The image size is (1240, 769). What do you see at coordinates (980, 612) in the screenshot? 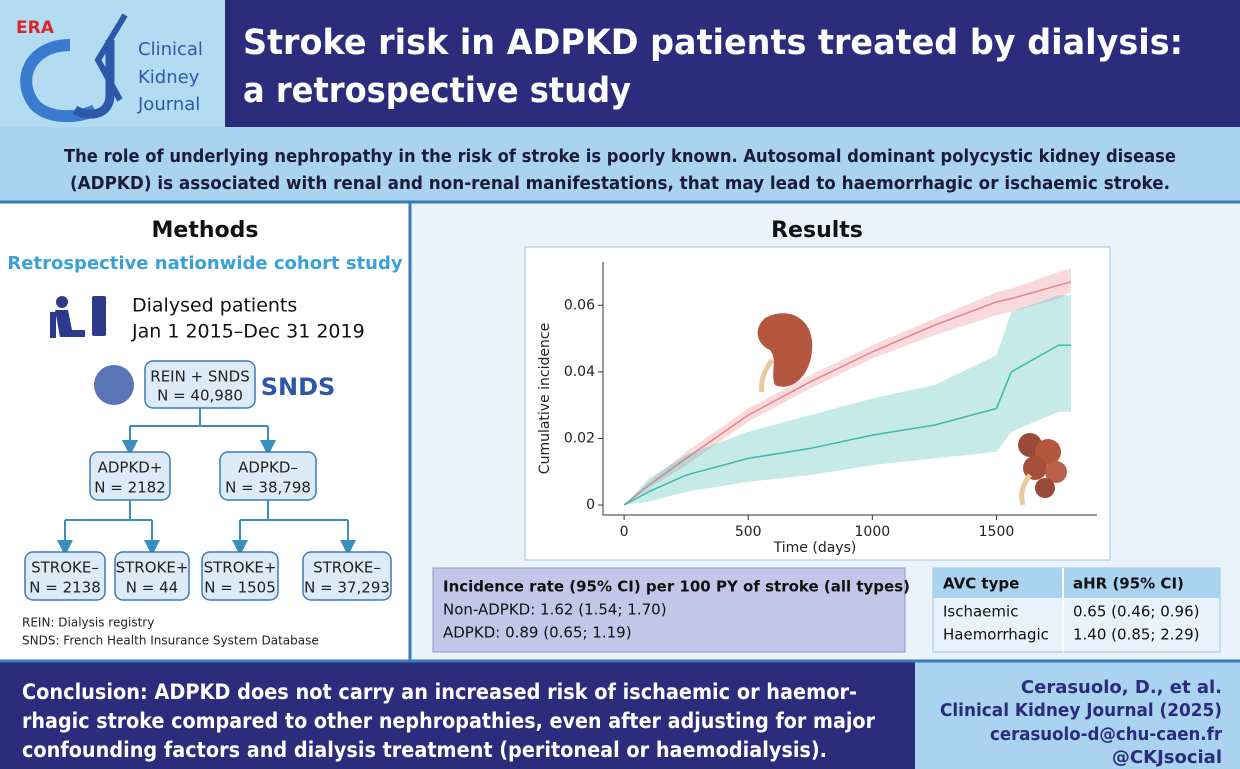
I see `table-cell: Ischaemic` at bounding box center [980, 612].